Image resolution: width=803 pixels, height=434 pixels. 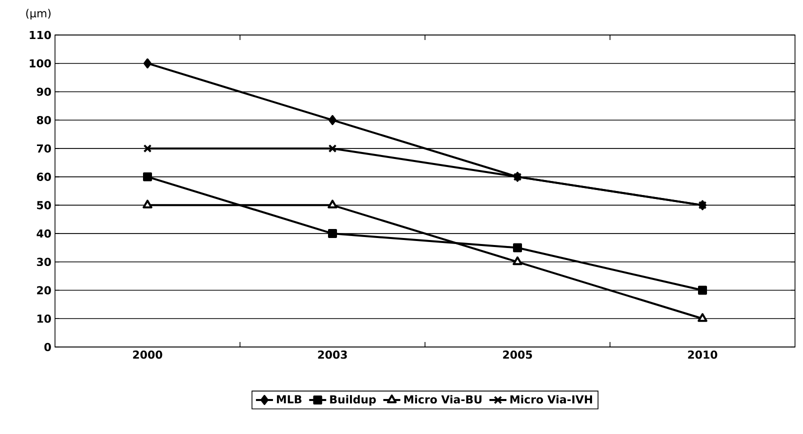 What do you see at coordinates (40, 35) in the screenshot?
I see `y-tick-label: 110` at bounding box center [40, 35].